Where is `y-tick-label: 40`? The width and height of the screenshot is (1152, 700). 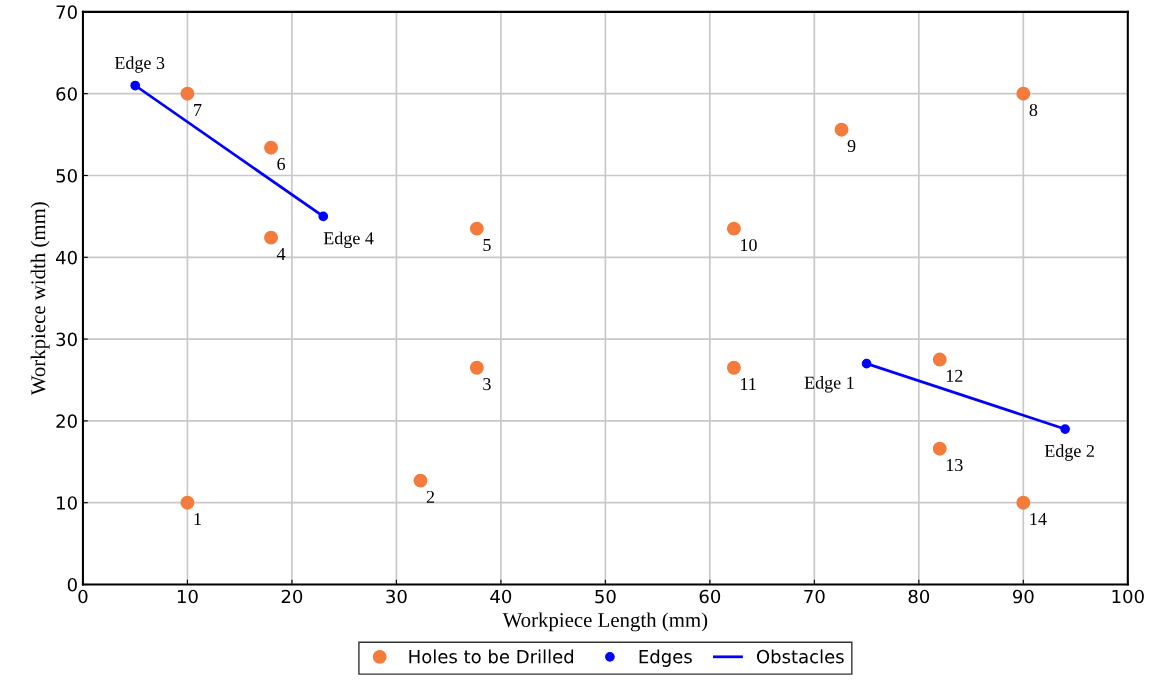 y-tick-label: 40 is located at coordinates (66, 257).